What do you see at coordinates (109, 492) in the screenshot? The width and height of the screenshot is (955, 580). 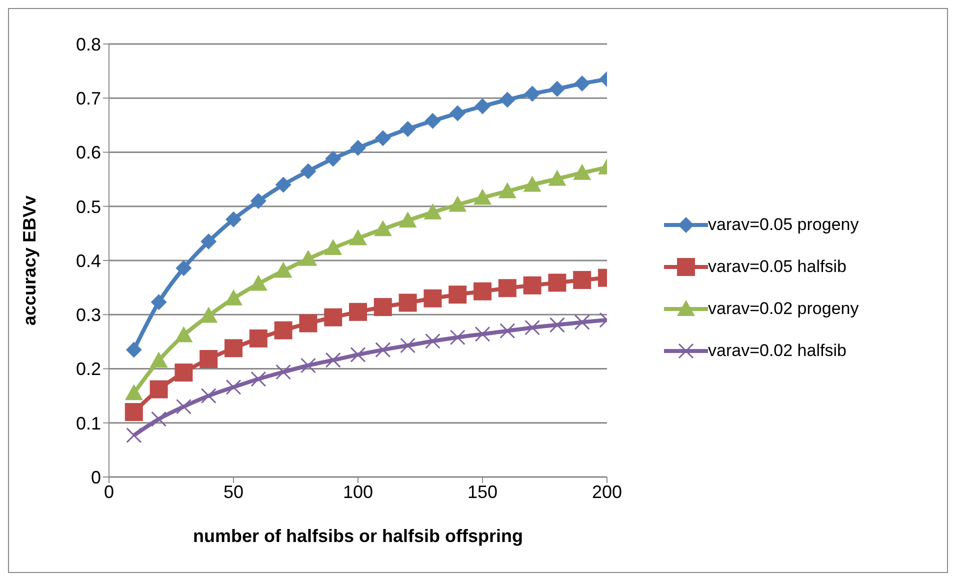 I see `x-tick-label: 0` at bounding box center [109, 492].